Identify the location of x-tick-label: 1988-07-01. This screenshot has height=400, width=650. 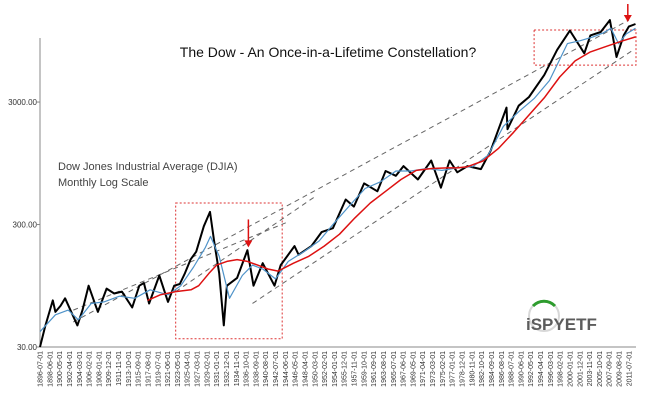
(512, 369).